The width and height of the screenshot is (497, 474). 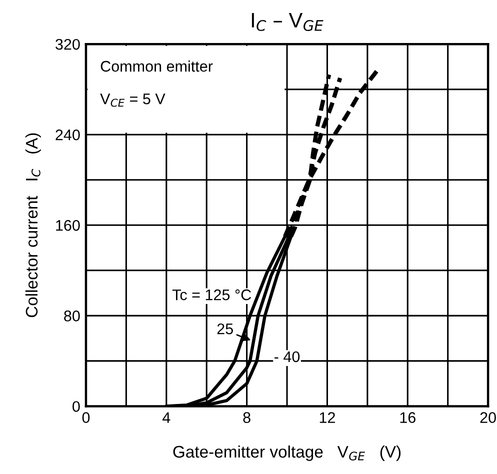 I want to click on x-tick-label: 16, so click(x=408, y=417).